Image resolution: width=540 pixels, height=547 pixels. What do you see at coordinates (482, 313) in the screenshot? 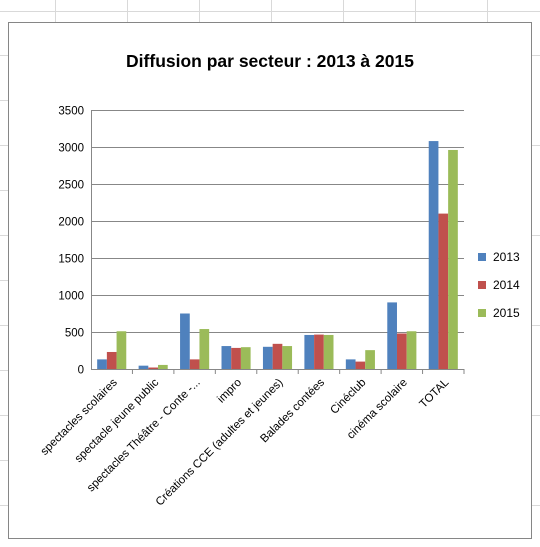
I see `legend-swatch-2015` at bounding box center [482, 313].